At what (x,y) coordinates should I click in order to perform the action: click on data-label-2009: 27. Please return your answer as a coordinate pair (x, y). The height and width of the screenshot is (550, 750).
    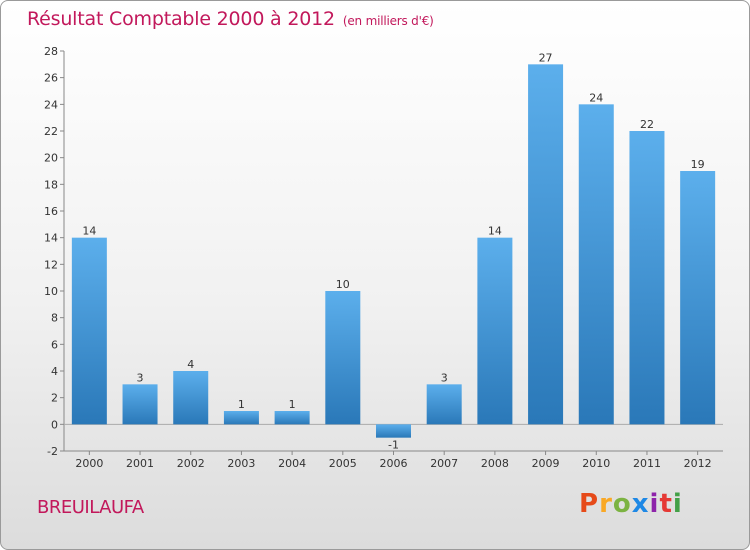
    Looking at the image, I should click on (546, 57).